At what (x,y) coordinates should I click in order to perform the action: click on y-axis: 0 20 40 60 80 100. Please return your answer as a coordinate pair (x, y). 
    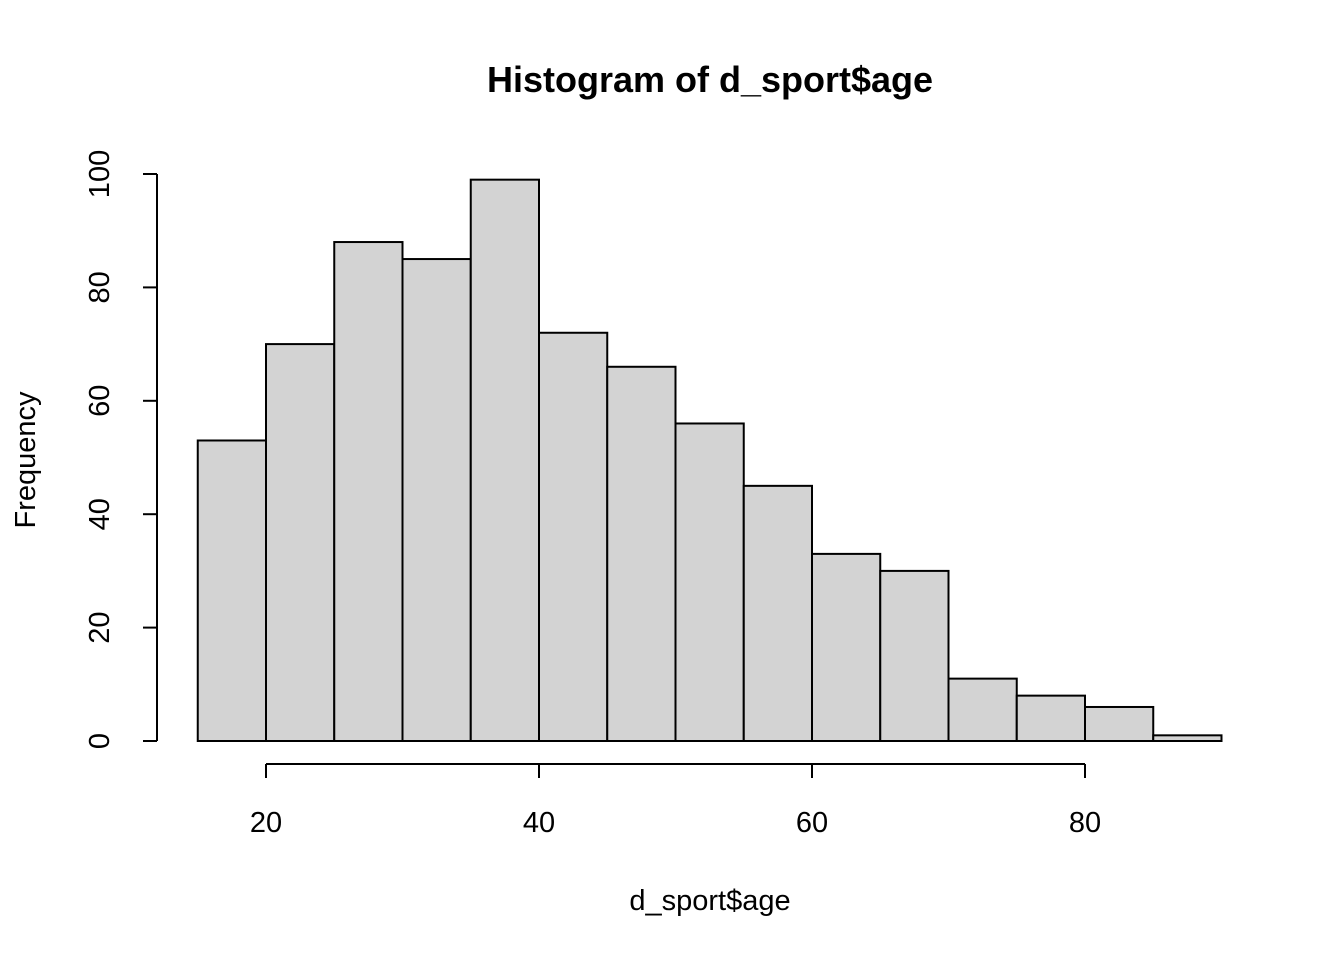
    Looking at the image, I should click on (121, 449).